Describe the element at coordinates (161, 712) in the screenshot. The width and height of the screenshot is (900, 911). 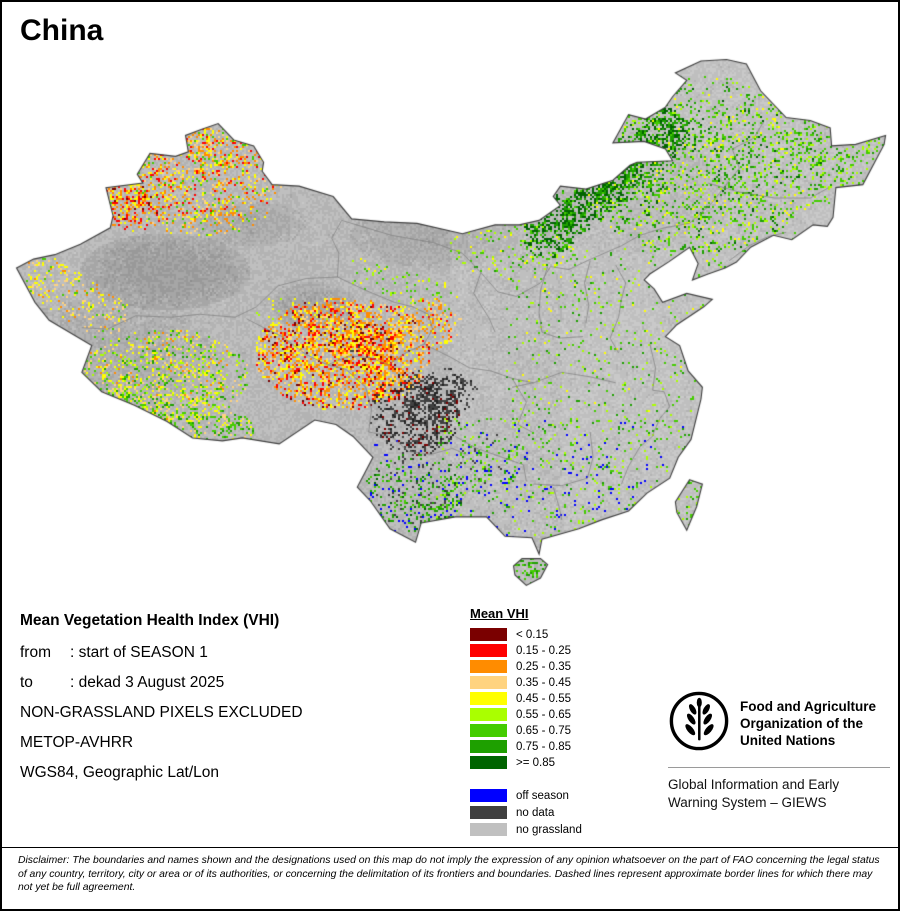
I see `meta-line-exclusion: NON-GRASSLAND PIXELS EXCLUDED` at that location.